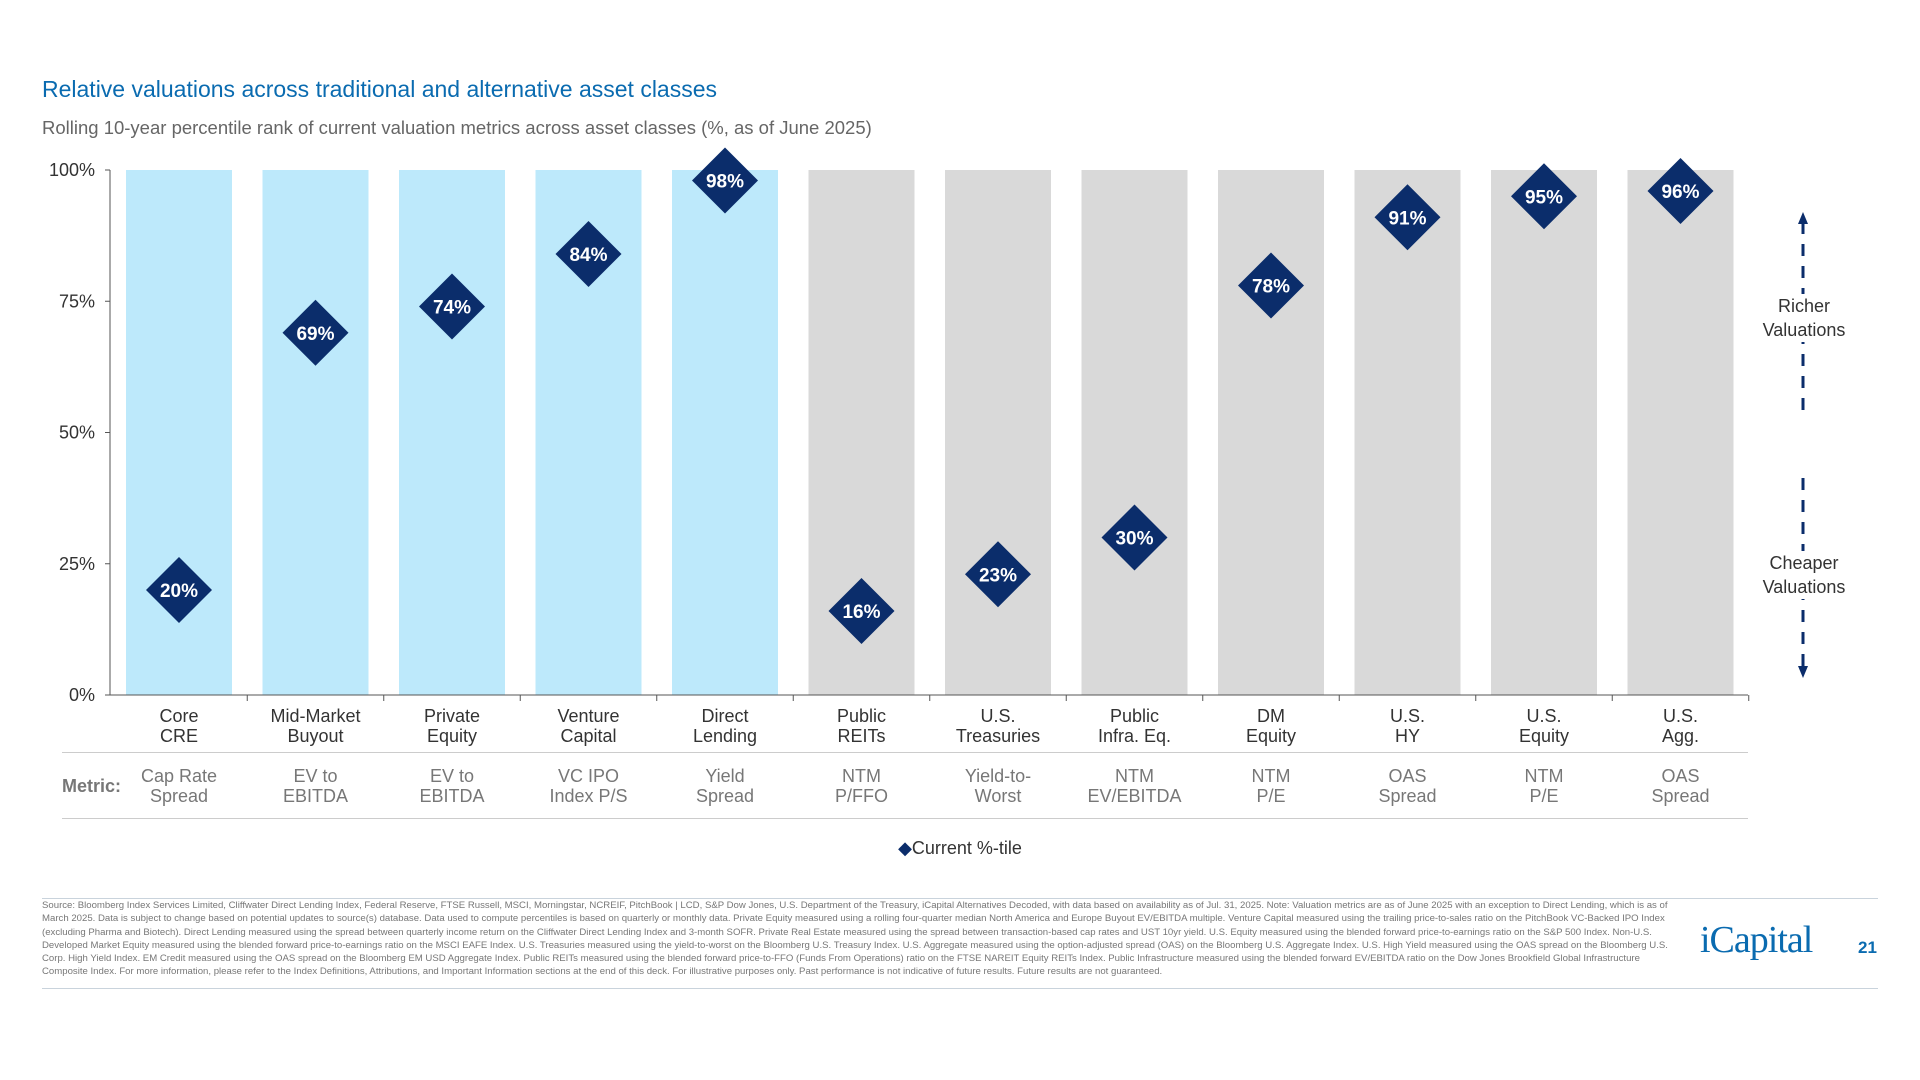 The width and height of the screenshot is (1920, 1080). Describe the element at coordinates (72, 170) in the screenshot. I see `y-tick-label: 100%` at that location.